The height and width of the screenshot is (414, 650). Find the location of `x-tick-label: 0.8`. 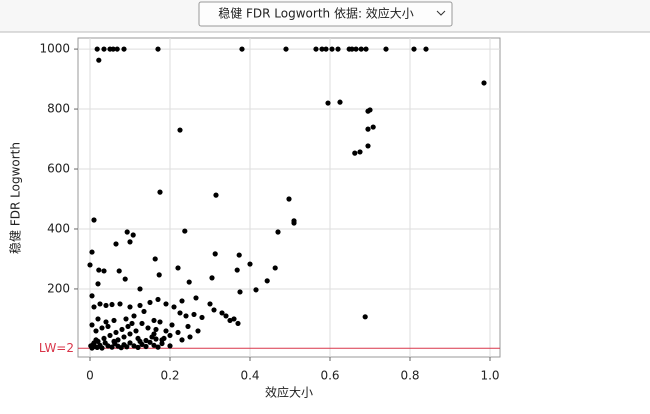

x-tick-label: 0.8 is located at coordinates (409, 376).